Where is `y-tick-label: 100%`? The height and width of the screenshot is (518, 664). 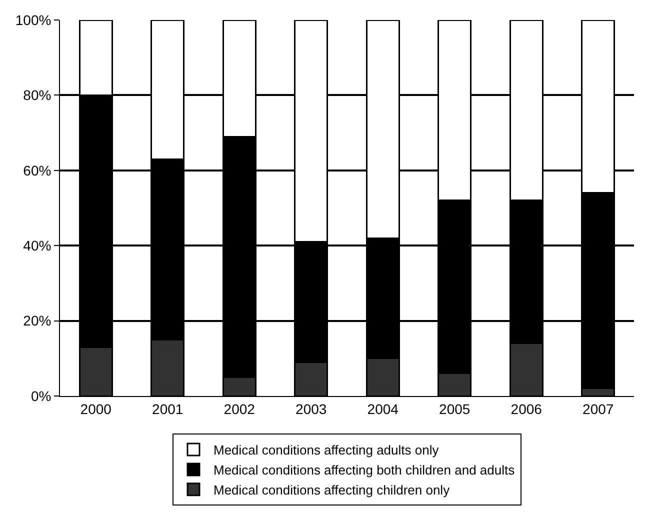 y-tick-label: 100% is located at coordinates (33, 20).